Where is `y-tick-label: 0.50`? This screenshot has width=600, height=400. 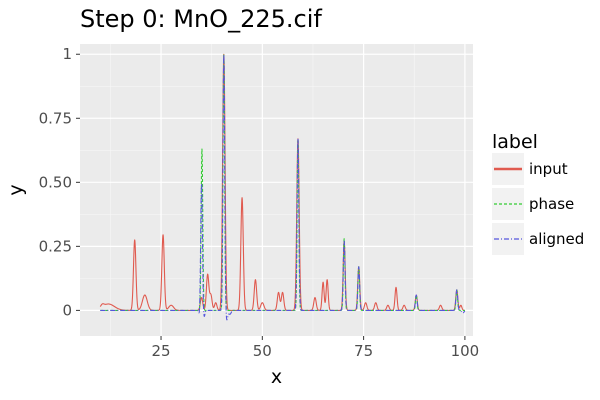
y-tick-label: 0.50 is located at coordinates (55, 182).